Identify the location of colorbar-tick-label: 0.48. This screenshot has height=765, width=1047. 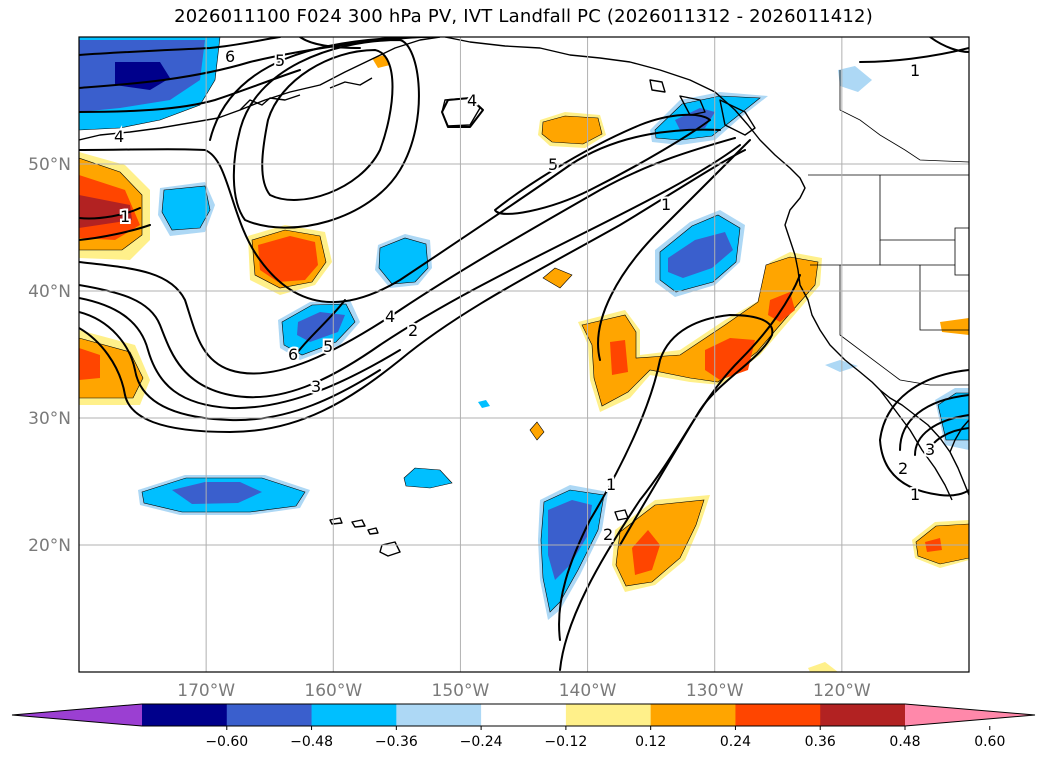
(904, 742).